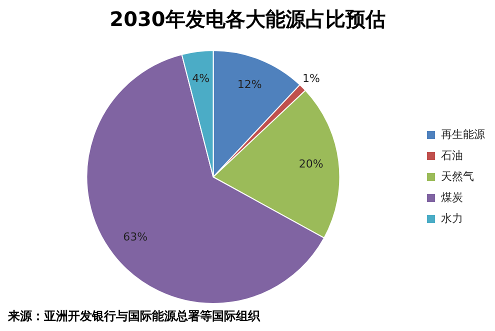  Describe the element at coordinates (247, 19) in the screenshot. I see `chart-title: 2030年发电各大能源占比预估` at that location.